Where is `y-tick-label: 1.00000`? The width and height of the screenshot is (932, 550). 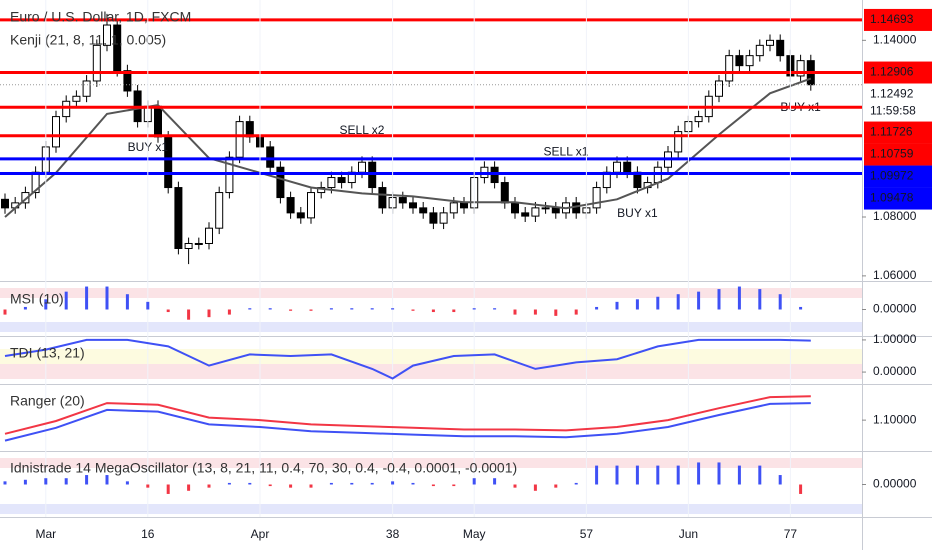 y-tick-label: 1.00000 is located at coordinates (895, 339).